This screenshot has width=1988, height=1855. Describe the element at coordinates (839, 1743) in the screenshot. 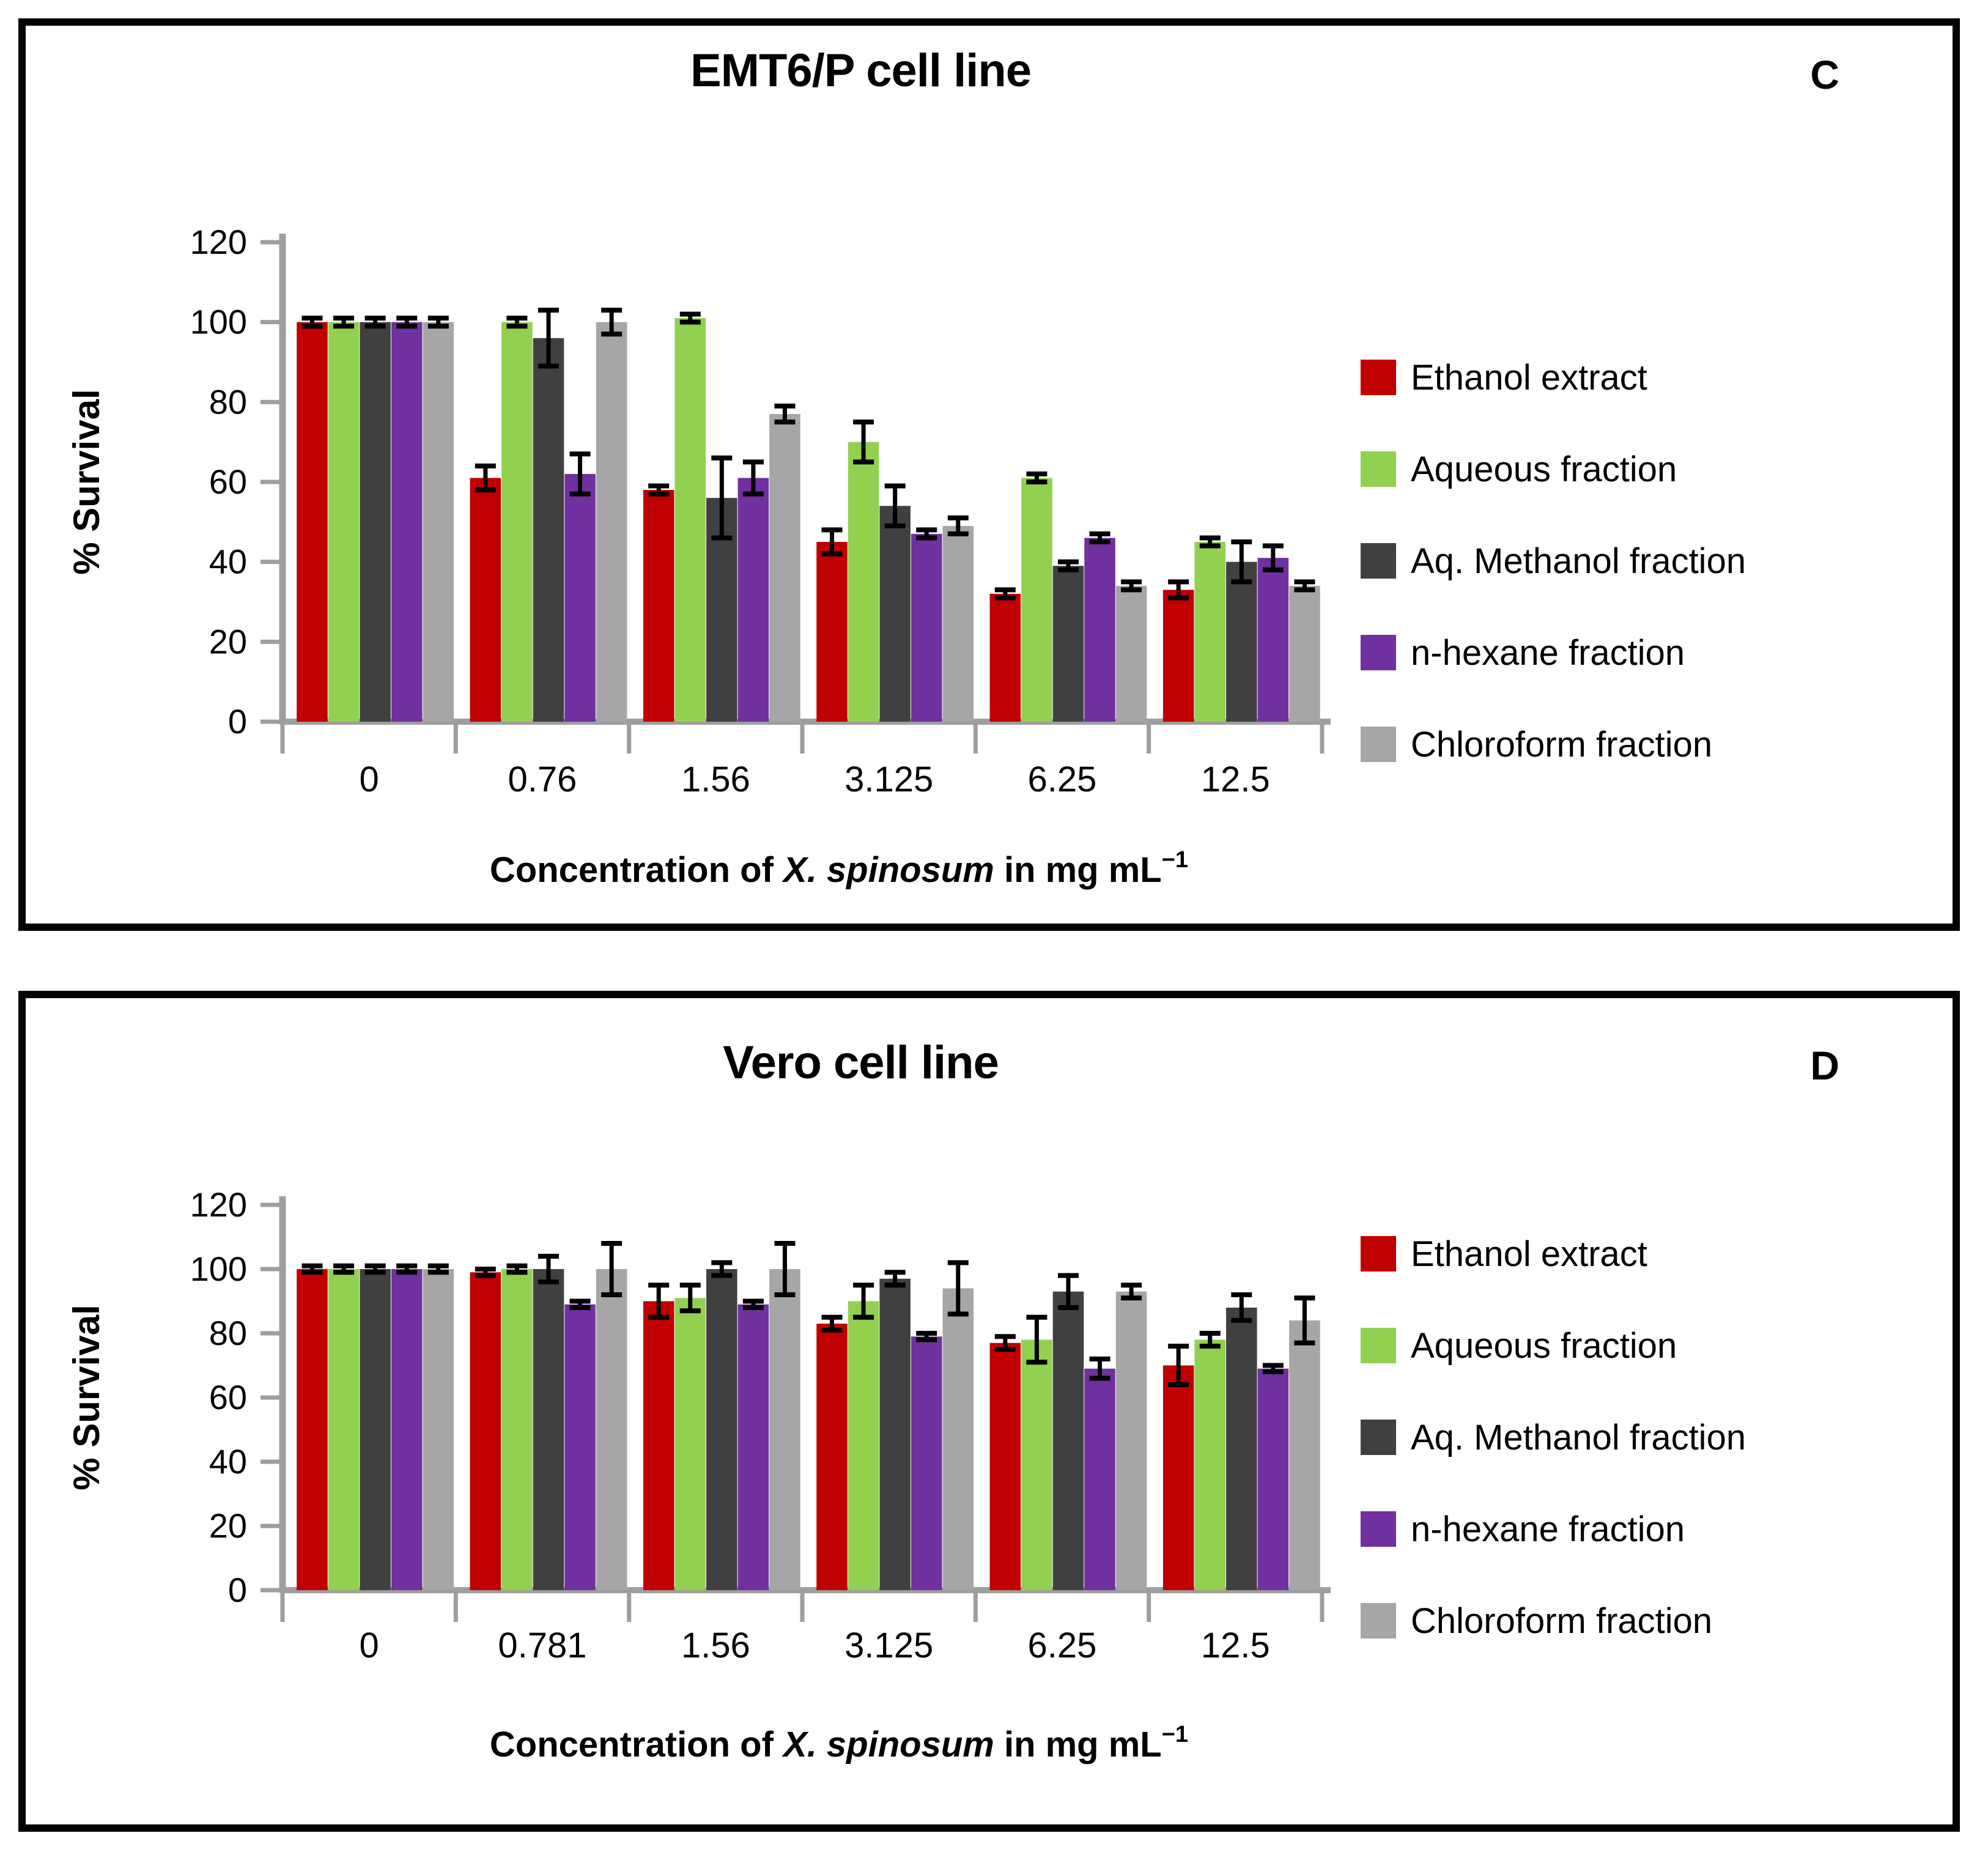

I see `x-axis-title: Concentration of X. spinosum in mg mL−1` at that location.